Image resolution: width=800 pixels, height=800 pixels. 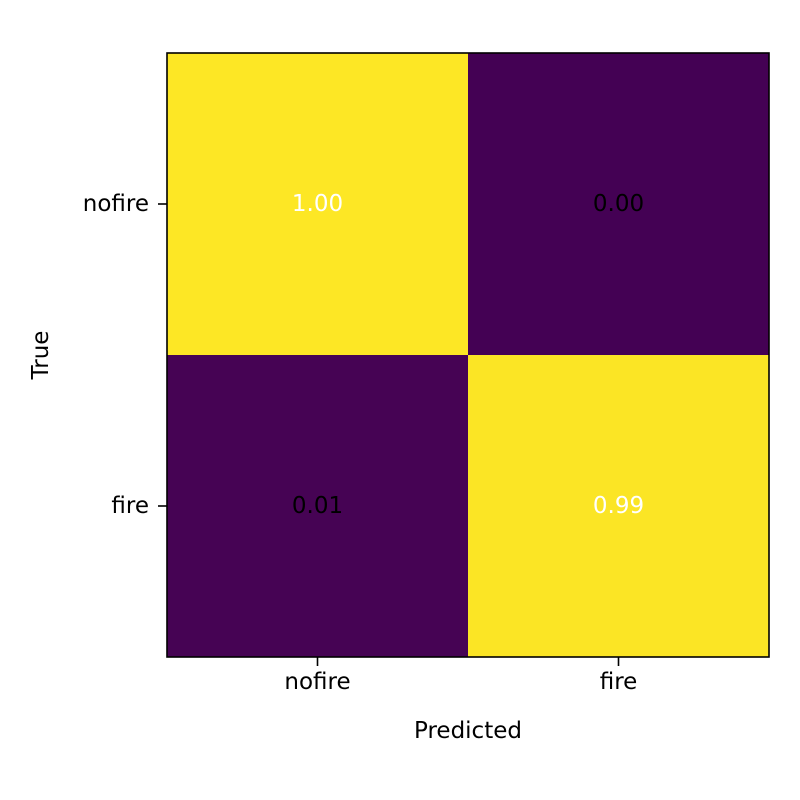 What do you see at coordinates (468, 731) in the screenshot?
I see `x-axis-label: Predicted` at bounding box center [468, 731].